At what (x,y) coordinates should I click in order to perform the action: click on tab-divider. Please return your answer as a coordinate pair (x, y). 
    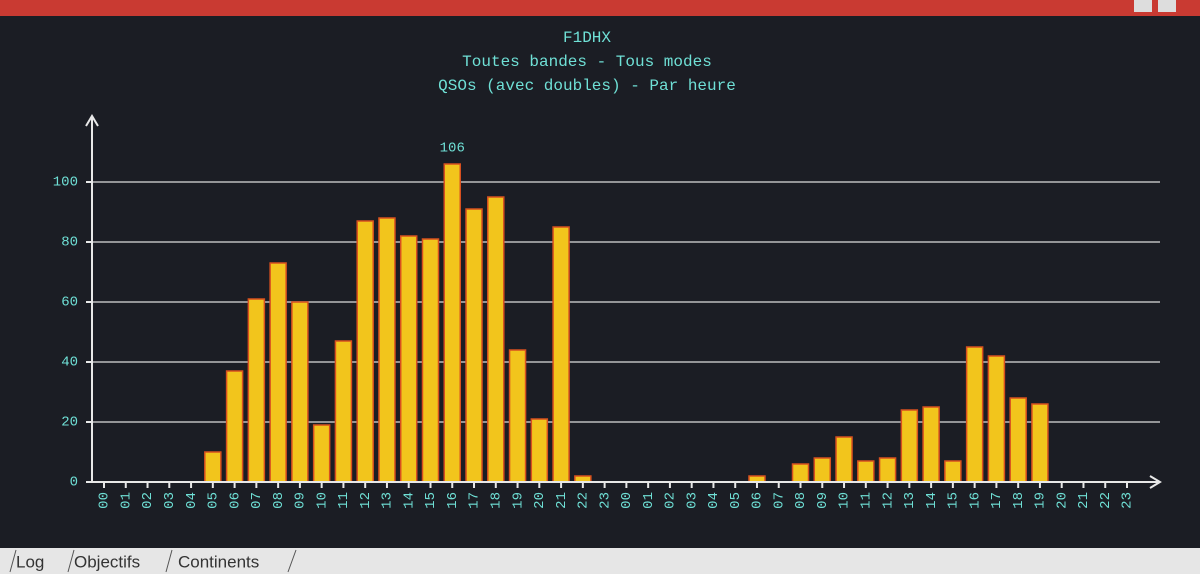
    Looking at the image, I should click on (153, 561).